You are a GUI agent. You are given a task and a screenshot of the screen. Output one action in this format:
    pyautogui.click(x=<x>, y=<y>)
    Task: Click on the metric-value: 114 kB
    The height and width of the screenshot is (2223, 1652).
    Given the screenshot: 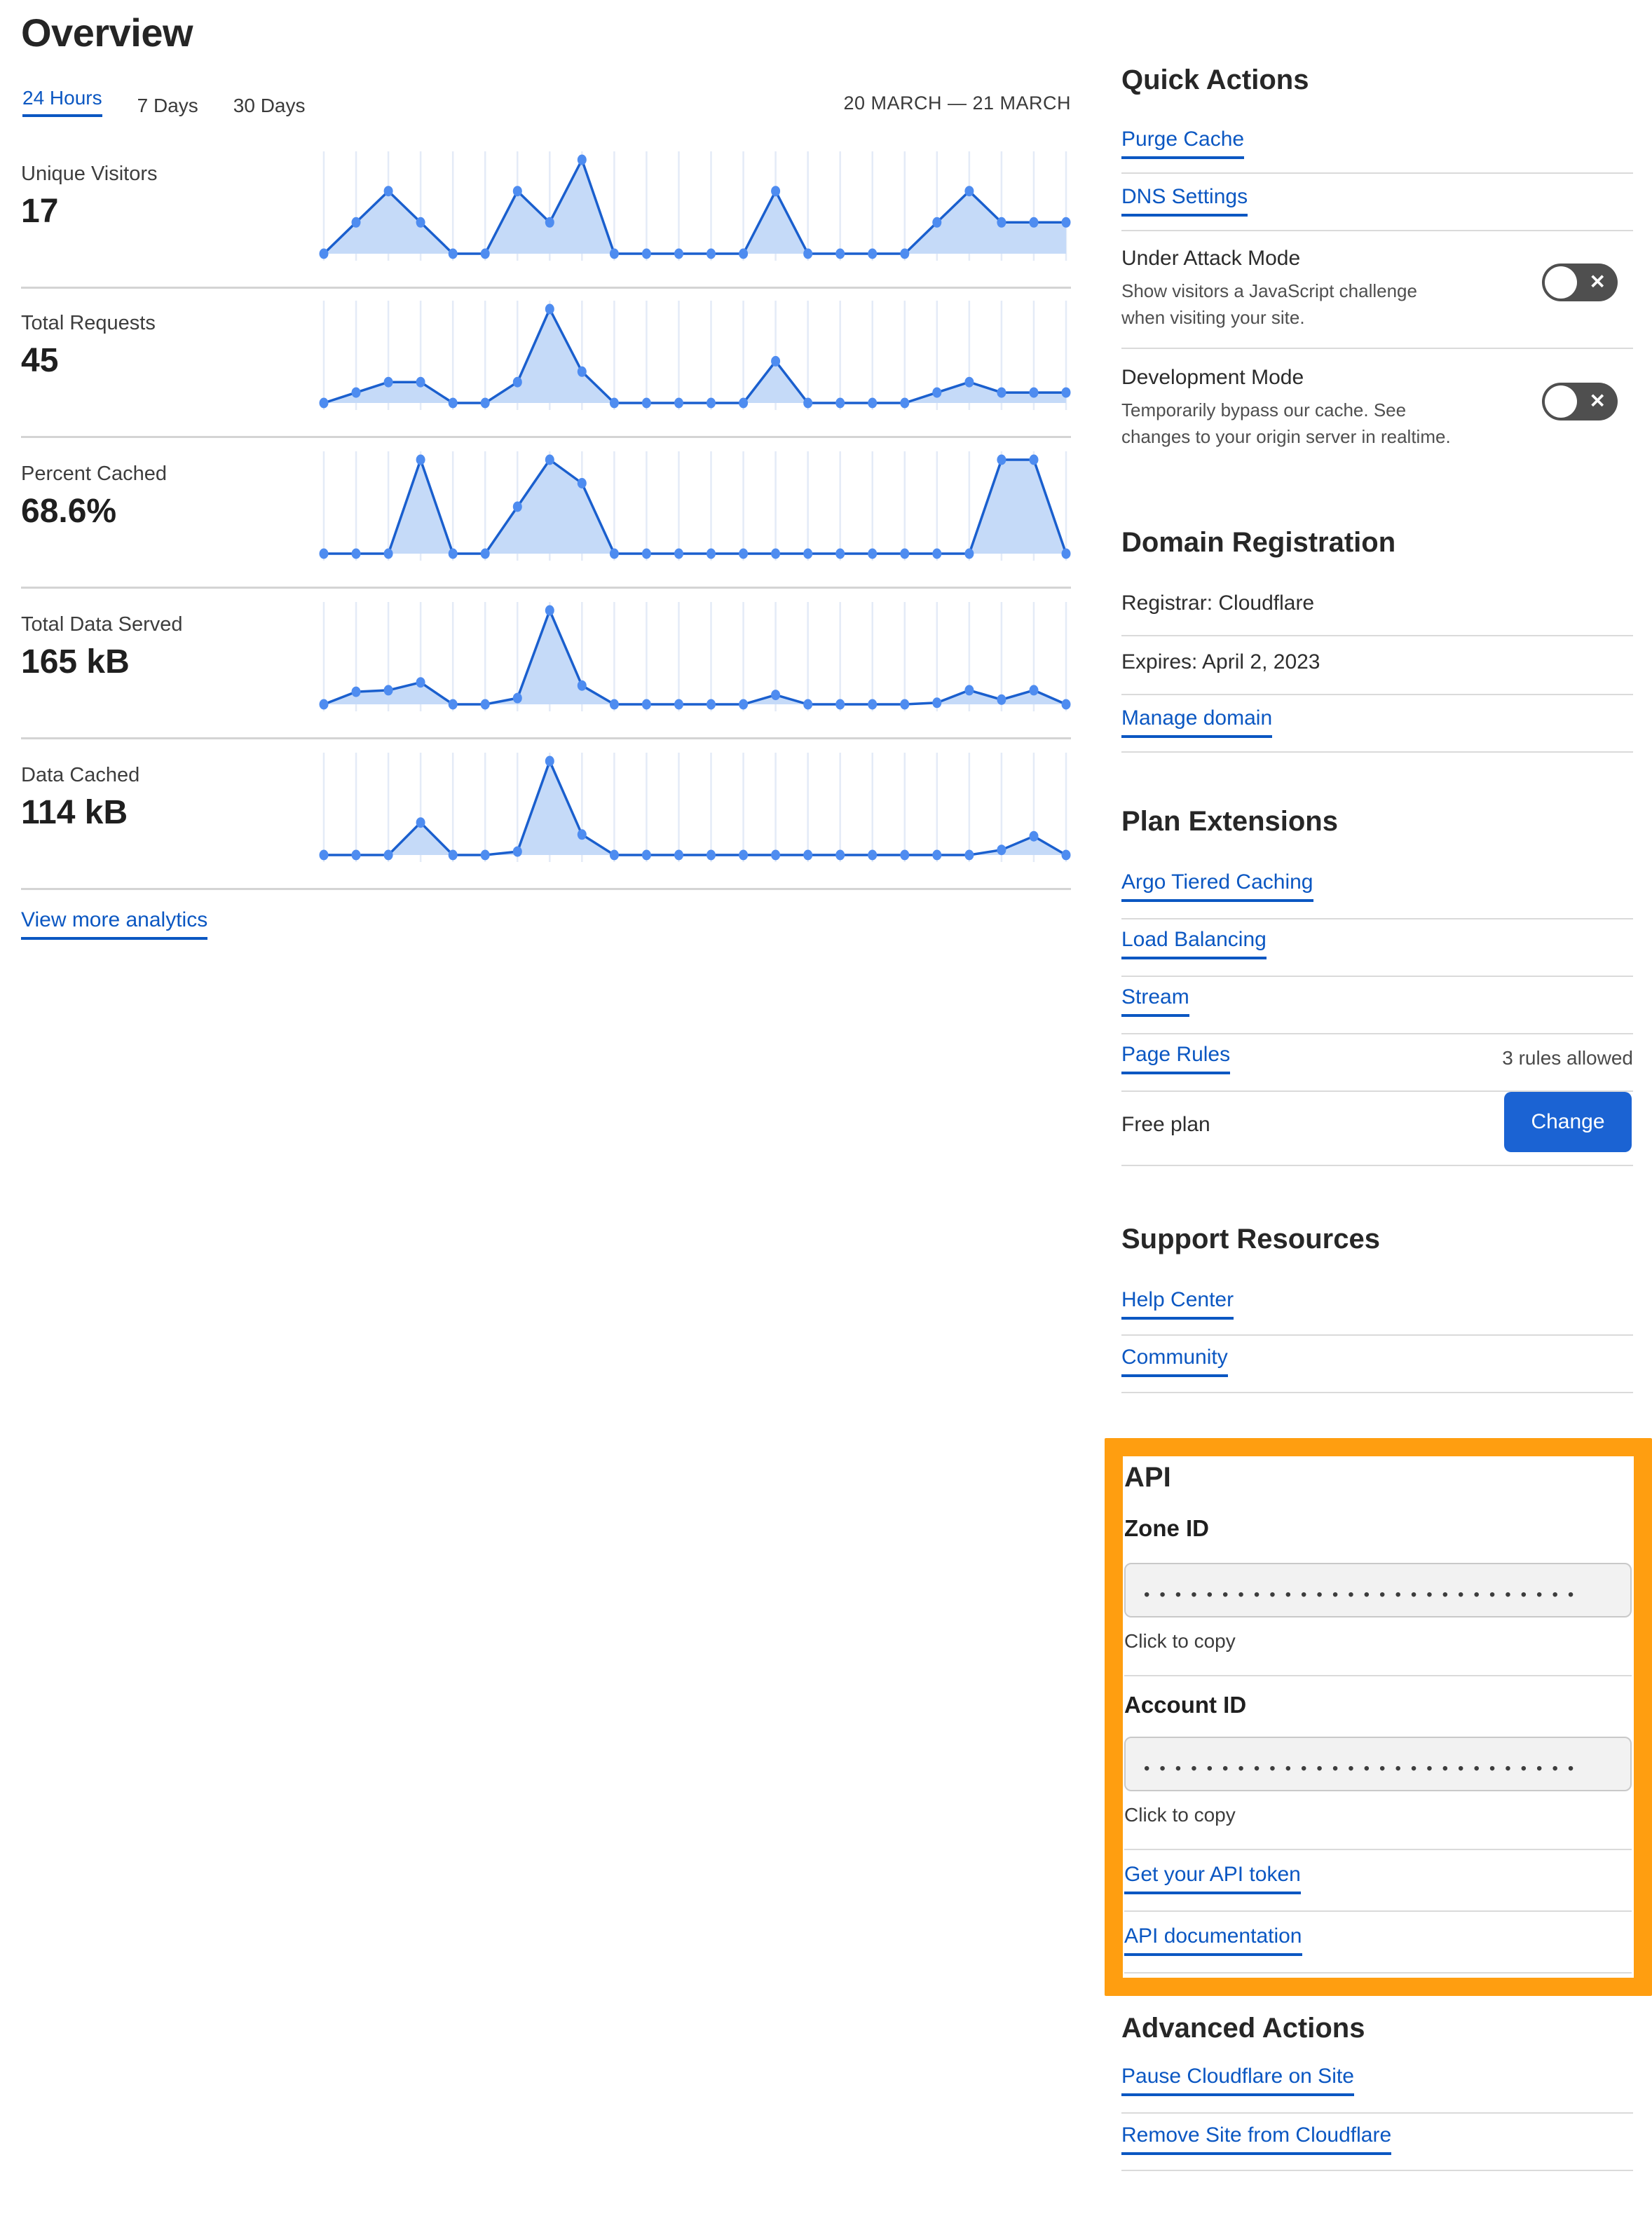 What is the action you would take?
    pyautogui.click(x=74, y=812)
    